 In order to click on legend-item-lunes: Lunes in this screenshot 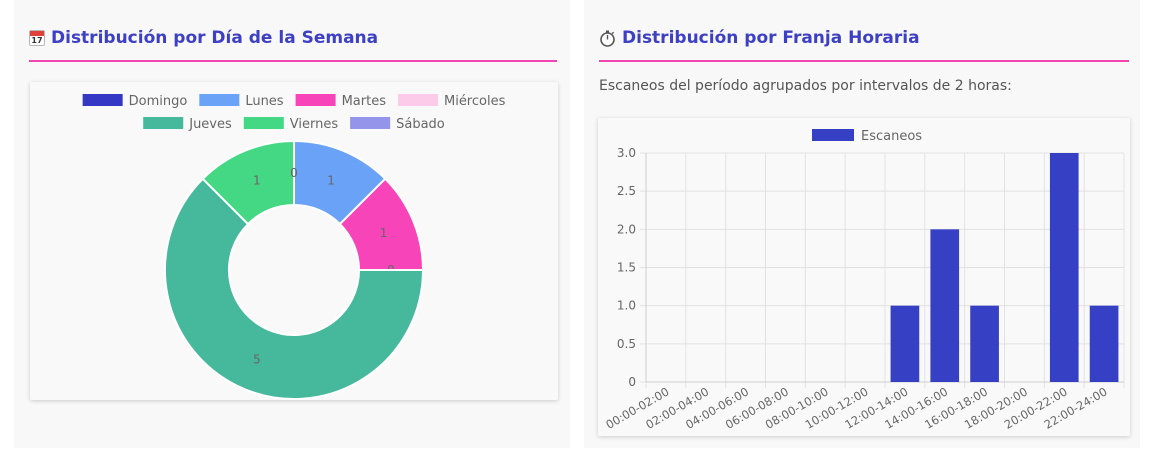, I will do `click(241, 101)`.